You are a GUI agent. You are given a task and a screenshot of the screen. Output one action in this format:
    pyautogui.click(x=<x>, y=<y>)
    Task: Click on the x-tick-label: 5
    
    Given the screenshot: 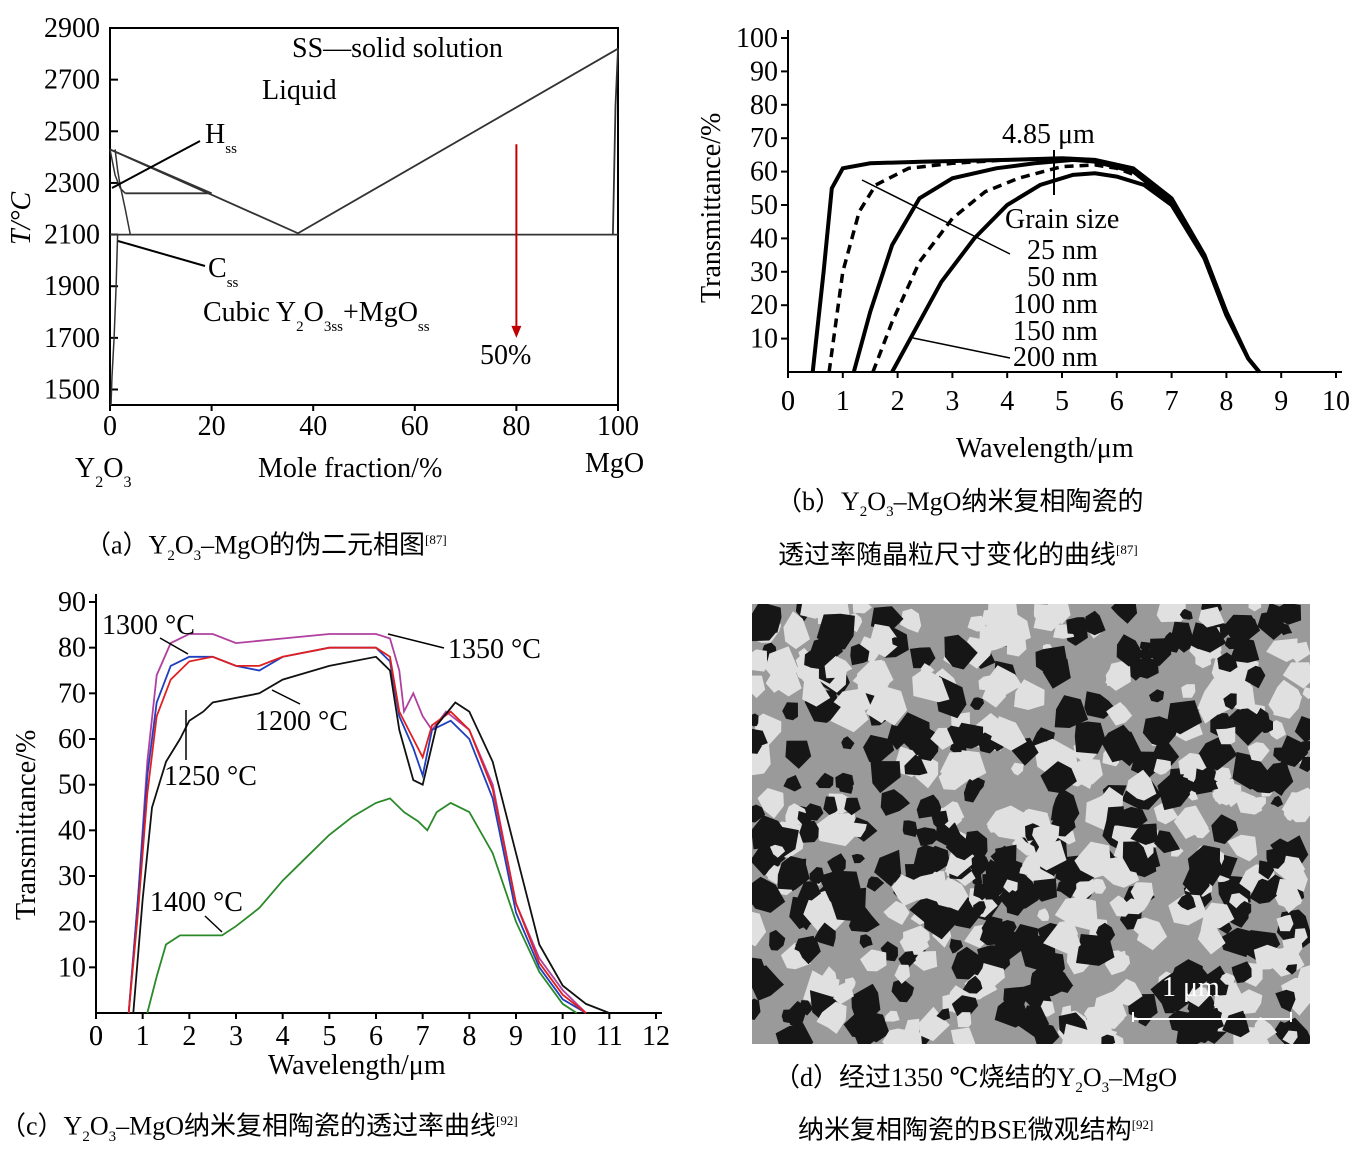 What is the action you would take?
    pyautogui.click(x=1062, y=401)
    